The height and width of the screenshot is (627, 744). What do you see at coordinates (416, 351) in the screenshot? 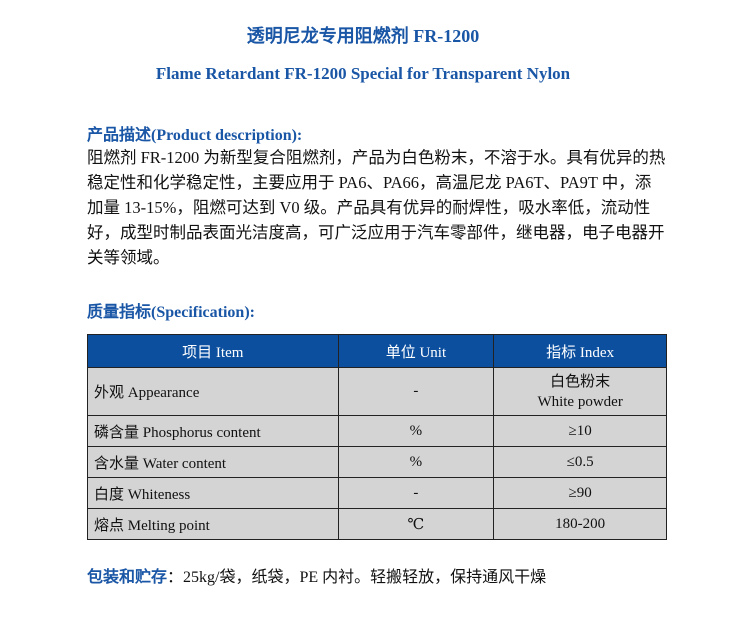
I see `header-unit: 单位 Unit` at bounding box center [416, 351].